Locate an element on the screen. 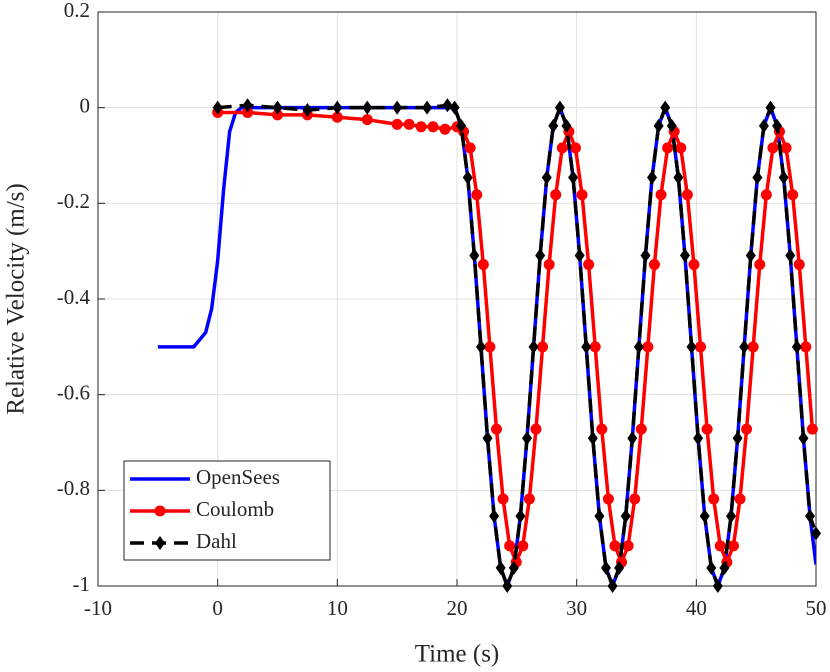 The image size is (830, 672). y-tick-label: 0 is located at coordinates (85, 105).